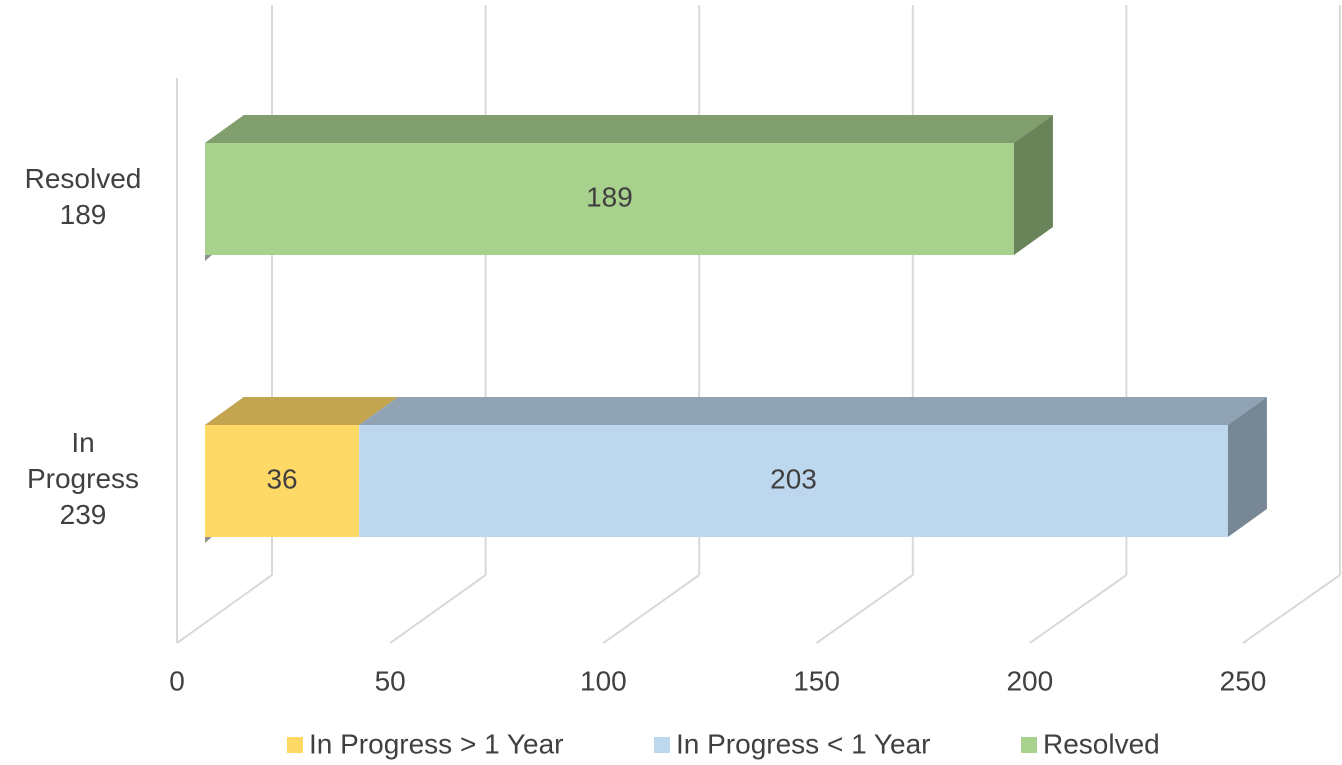 Image resolution: width=1342 pixels, height=765 pixels. I want to click on x-tick-label: 50, so click(390, 680).